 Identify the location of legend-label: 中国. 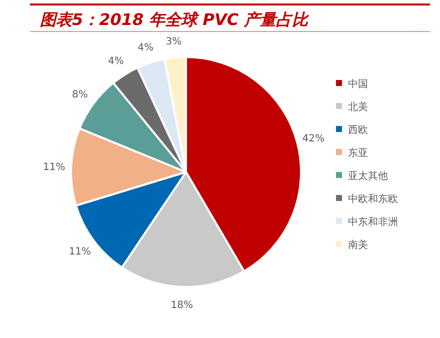
(358, 84).